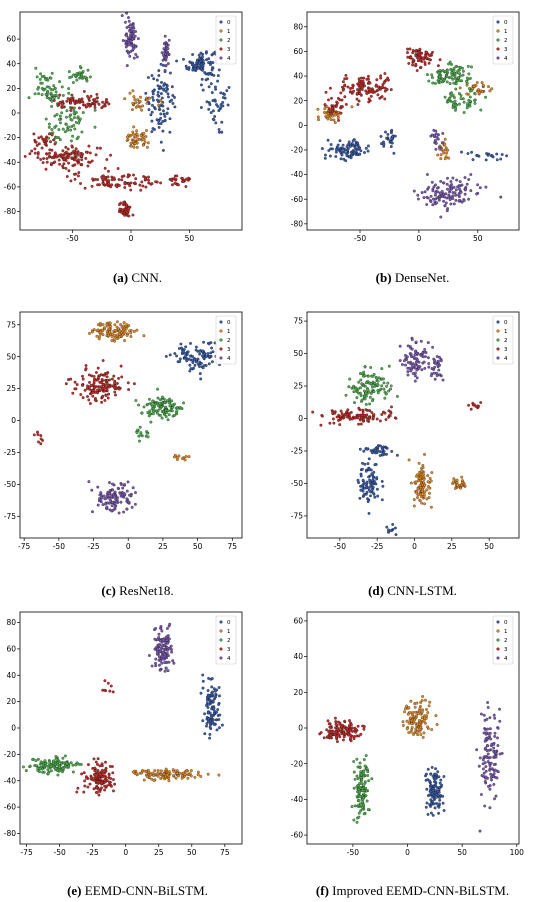  Describe the element at coordinates (11, 356) in the screenshot. I see `y-tick-label: 50` at that location.